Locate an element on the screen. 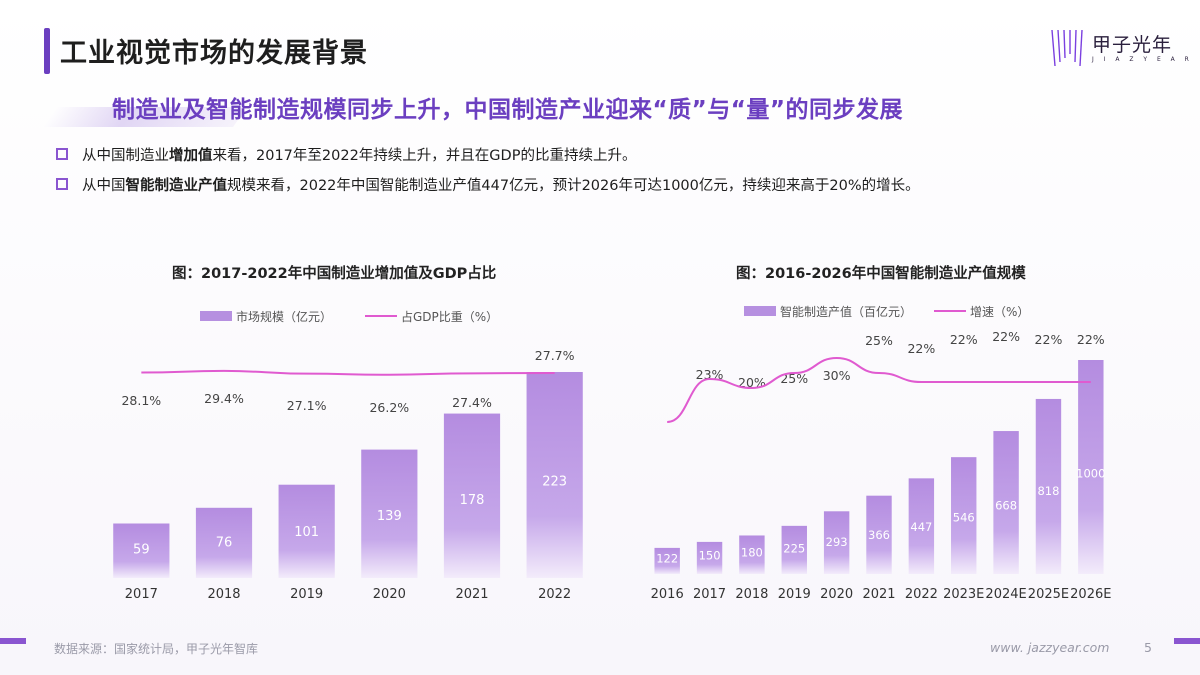 The width and height of the screenshot is (1200, 675). chart-2-bar-value: 818 is located at coordinates (1048, 491).